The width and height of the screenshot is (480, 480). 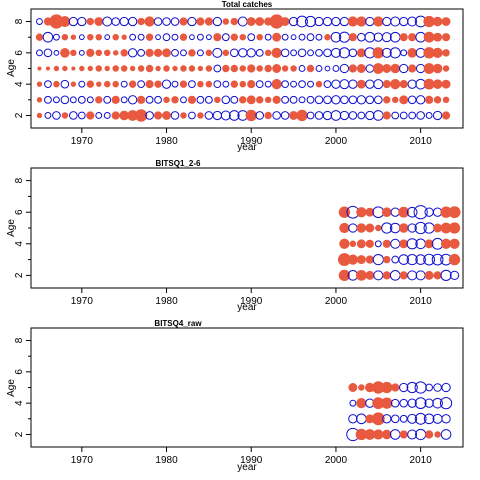 I want to click on y-tick-label: 4, so click(x=19, y=244).